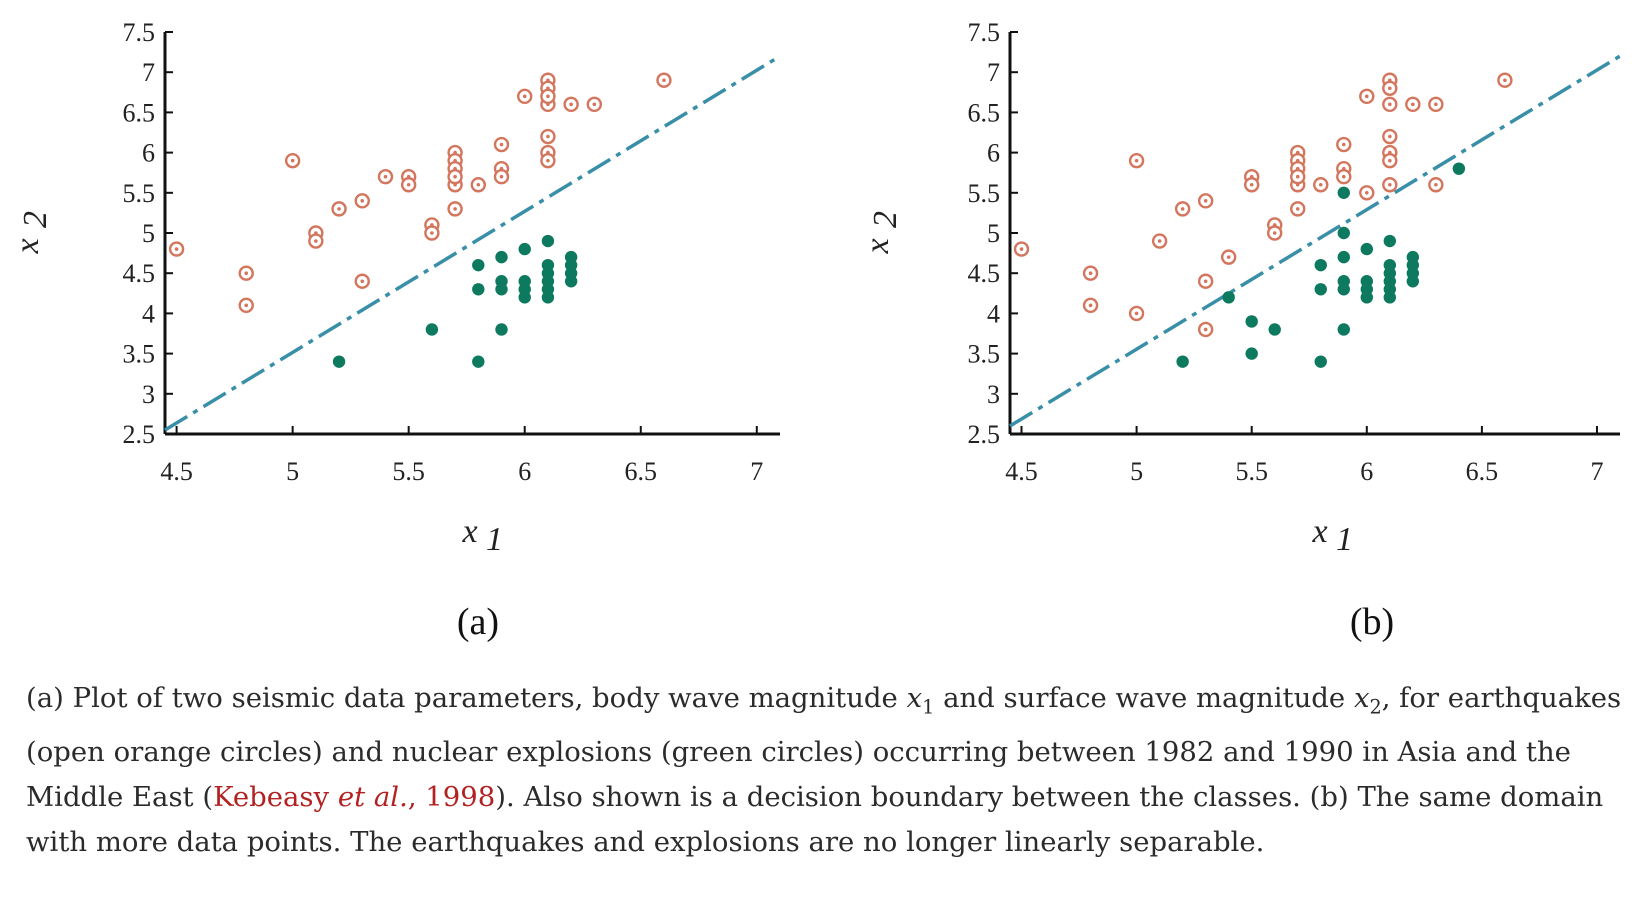 The image size is (1650, 914). What do you see at coordinates (27, 246) in the screenshot?
I see `y-axis-label-a: x` at bounding box center [27, 246].